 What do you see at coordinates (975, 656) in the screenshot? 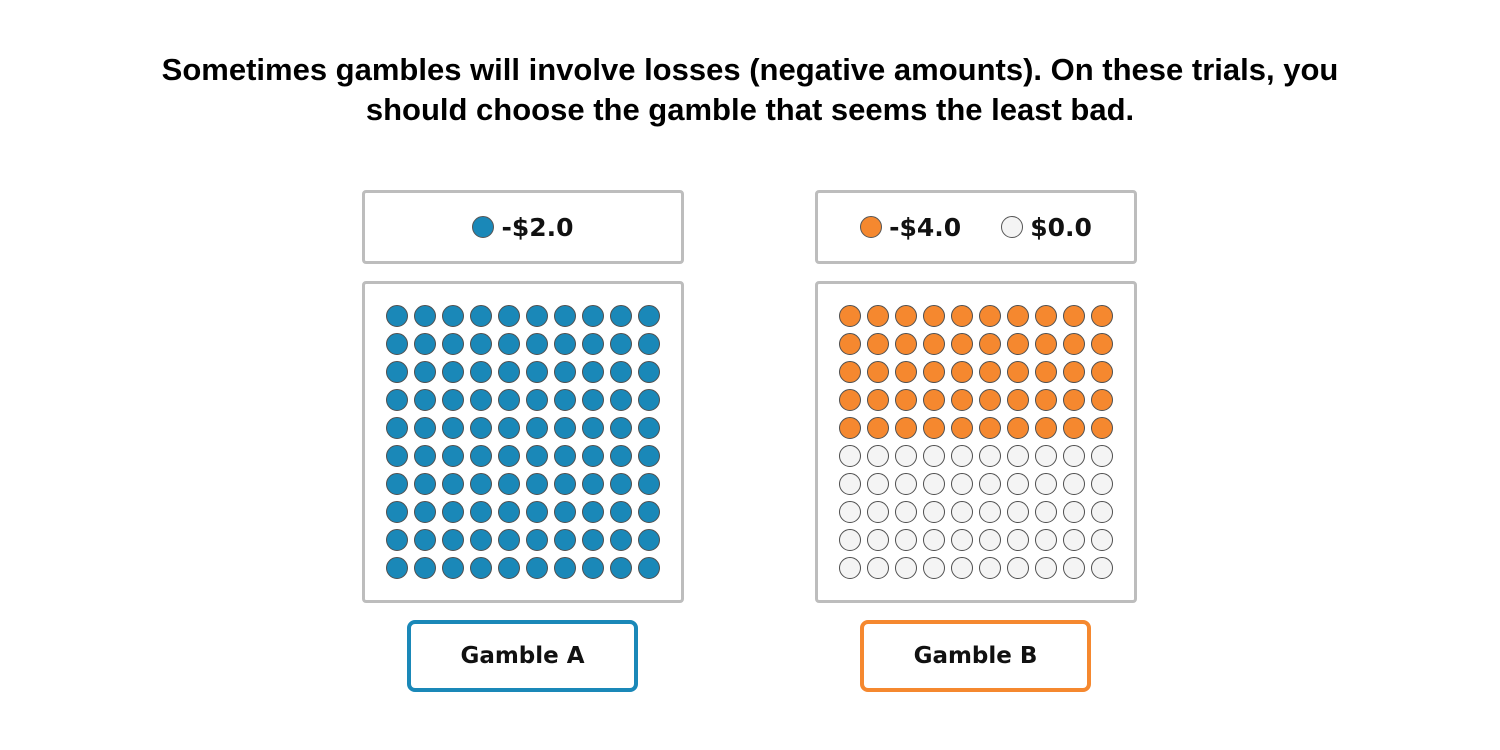
I see `gamble-b-button: Gamble B` at bounding box center [975, 656].